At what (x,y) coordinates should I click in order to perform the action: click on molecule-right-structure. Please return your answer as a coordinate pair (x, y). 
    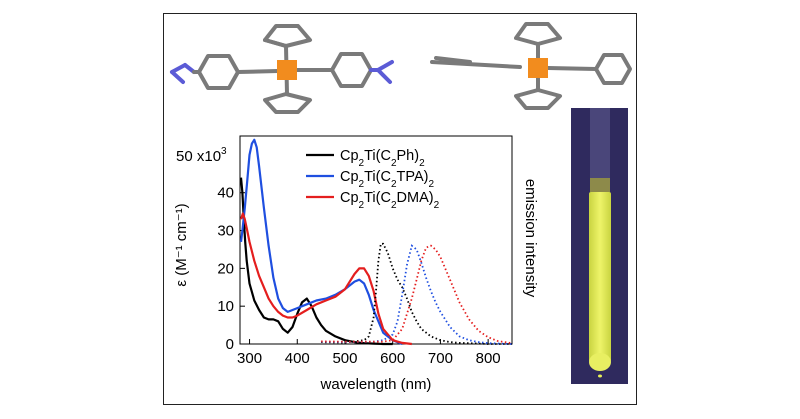
    Looking at the image, I should click on (531, 66).